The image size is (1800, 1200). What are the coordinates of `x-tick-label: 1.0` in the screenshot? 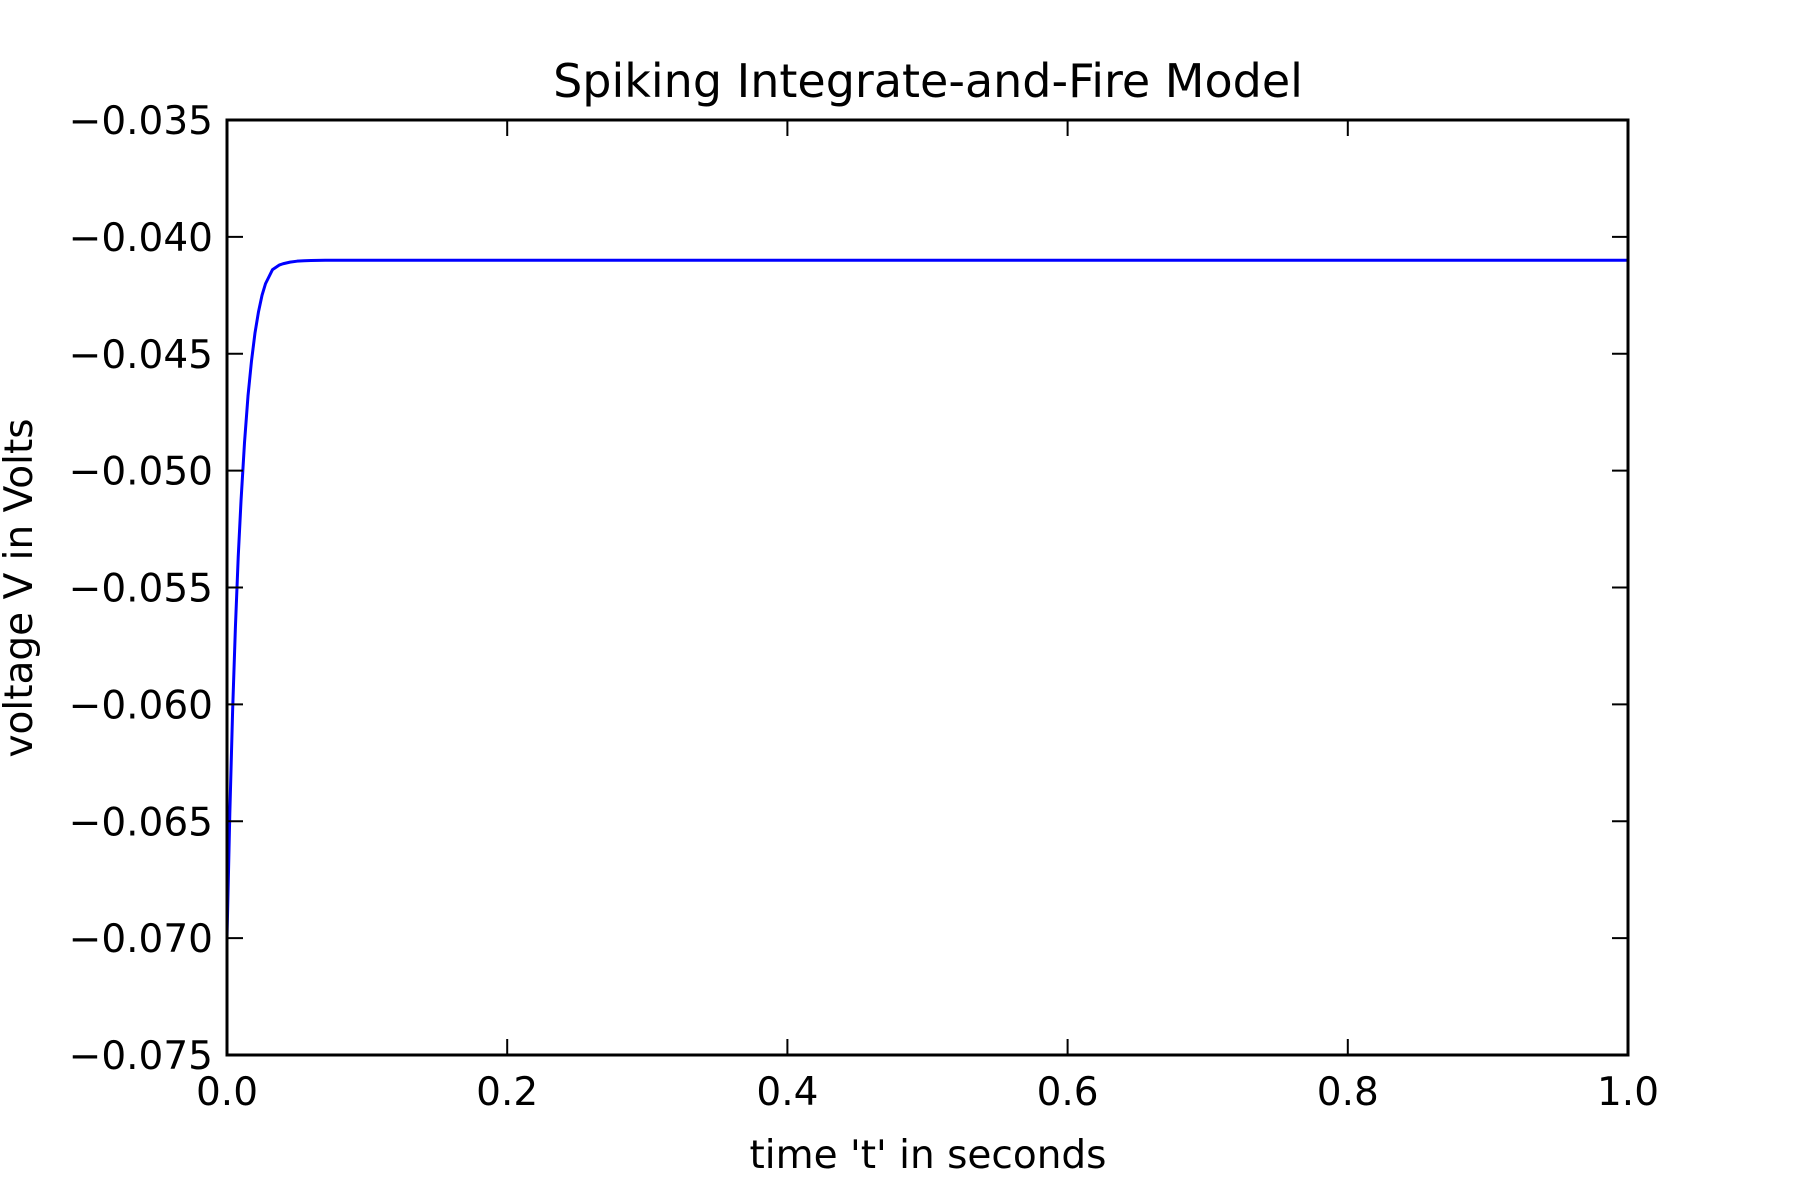 It's located at (1628, 1092).